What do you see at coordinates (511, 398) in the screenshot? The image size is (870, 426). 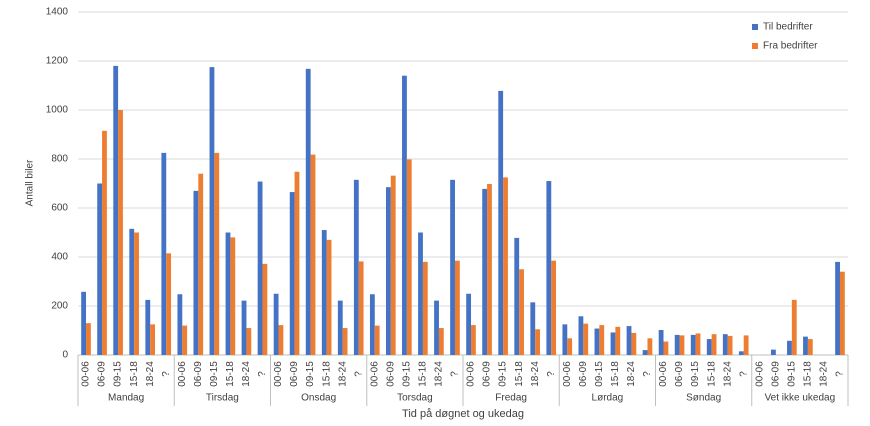 I see `group-label: Fredag` at bounding box center [511, 398].